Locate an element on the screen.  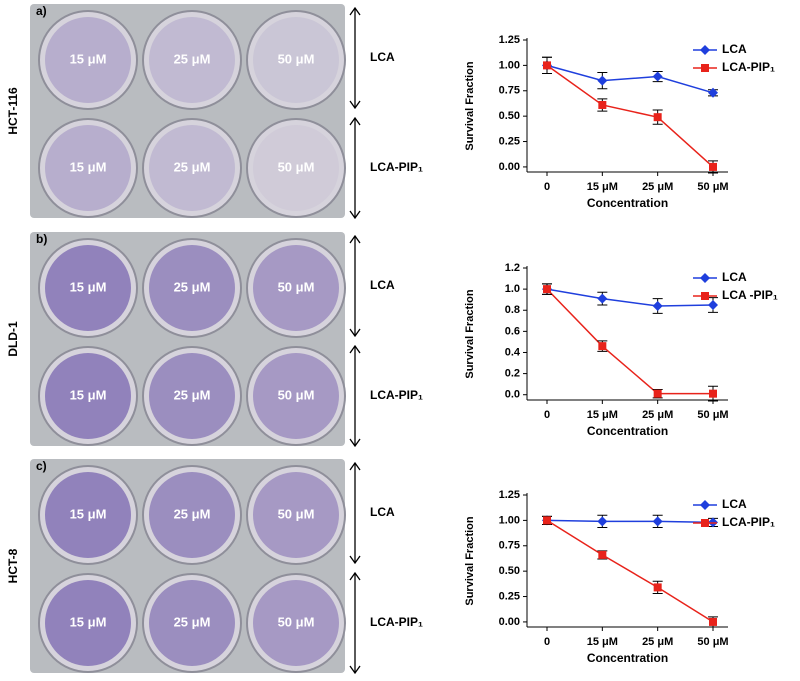
legend-label: LCA -PIP₁ is located at coordinates (750, 295).